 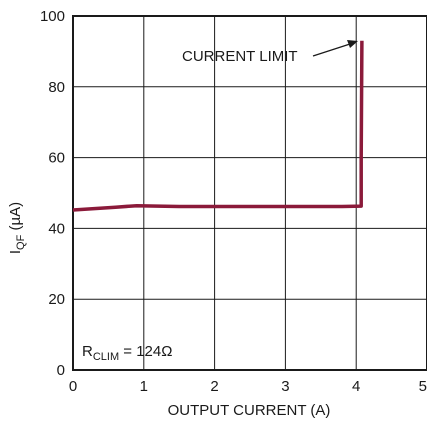 What do you see at coordinates (56, 87) in the screenshot?
I see `y-tick-label: 80` at bounding box center [56, 87].